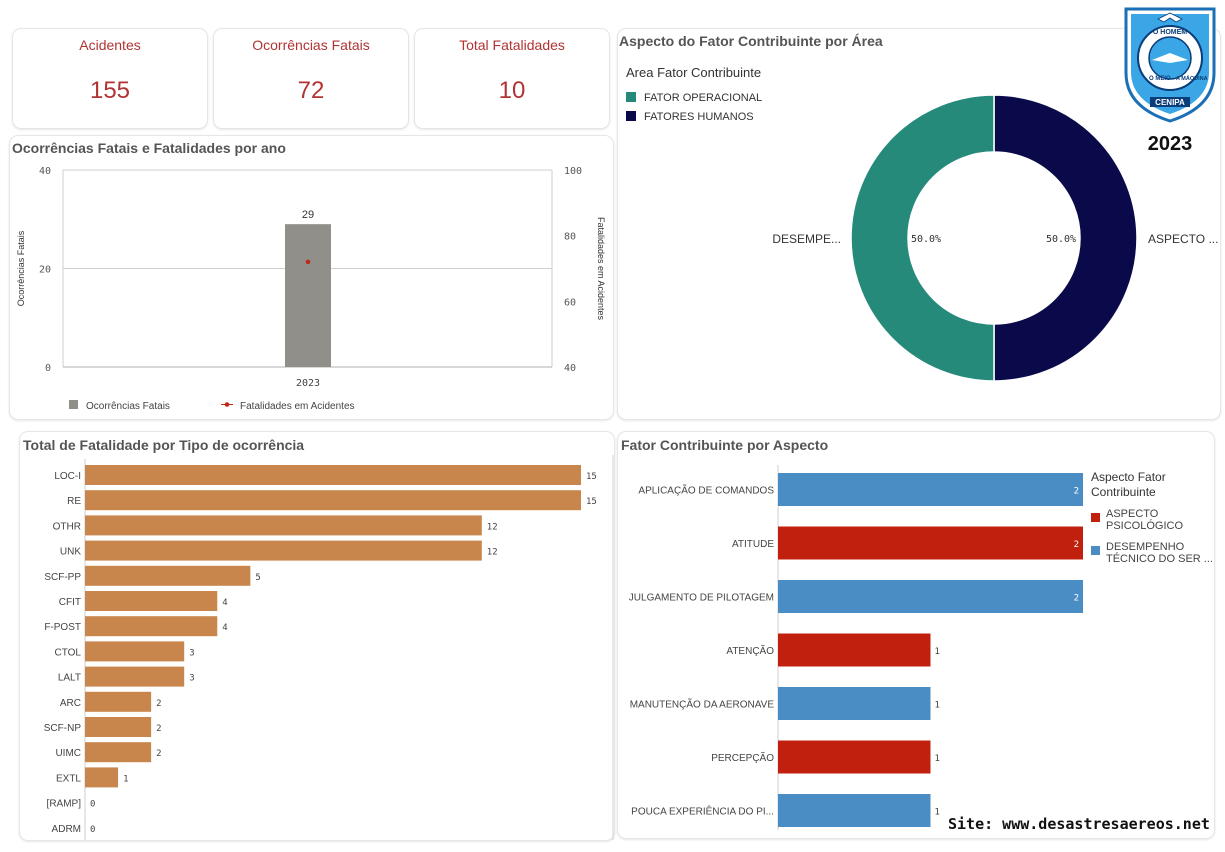 Image resolution: width=1225 pixels, height=852 pixels. Describe the element at coordinates (64, 804) in the screenshot. I see `category-label: [RAMP]` at that location.